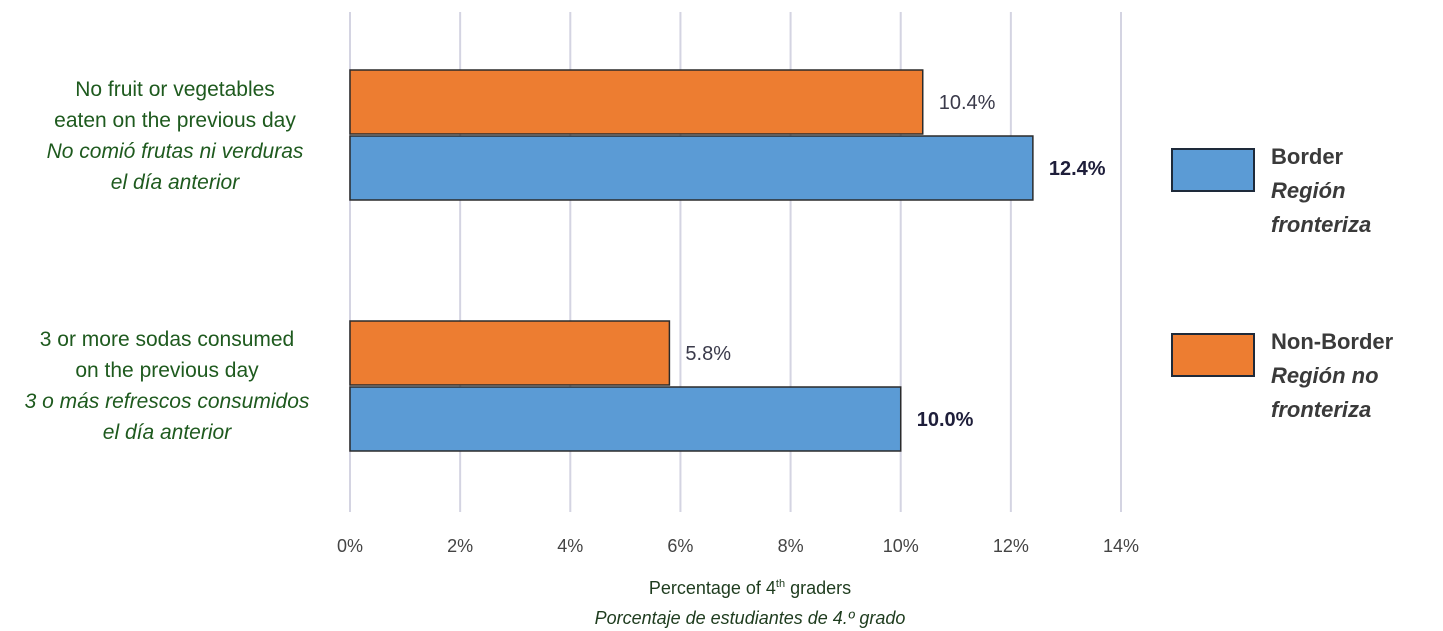 This screenshot has width=1443, height=631. I want to click on legend-label-border-es-line2: fronteriza, so click(1321, 224).